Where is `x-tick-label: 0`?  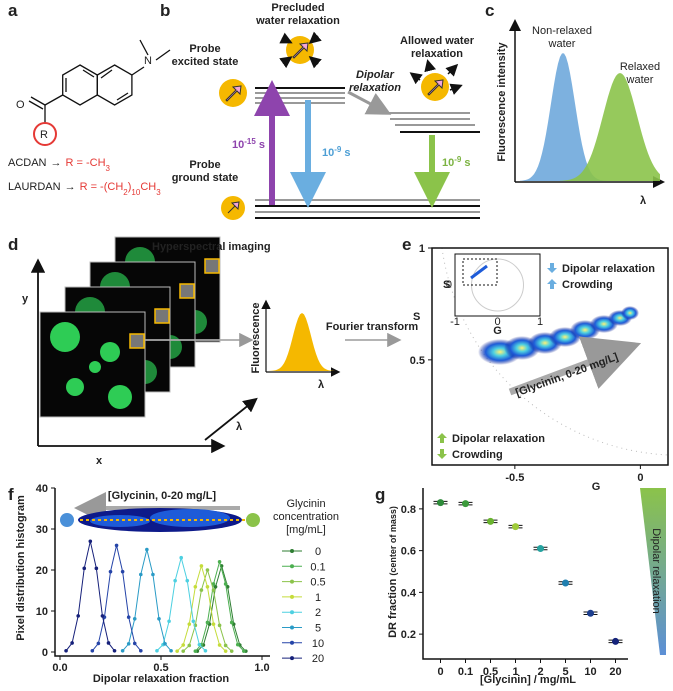 x-tick-label: 0 is located at coordinates (640, 478).